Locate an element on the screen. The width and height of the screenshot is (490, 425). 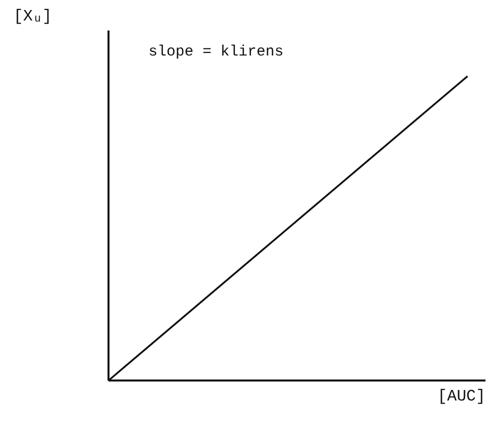
text: slope = klirens is located at coordinates (216, 52).